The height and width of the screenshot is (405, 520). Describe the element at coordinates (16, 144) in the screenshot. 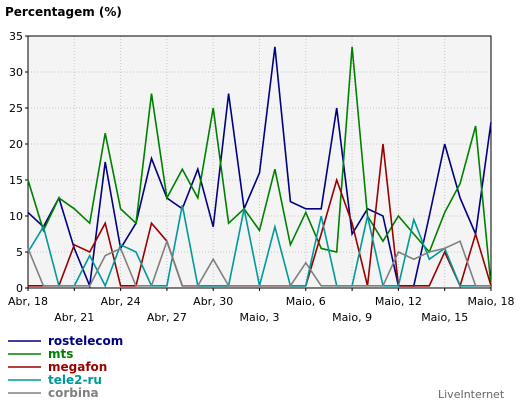

I see `y-tick-label: 20` at that location.